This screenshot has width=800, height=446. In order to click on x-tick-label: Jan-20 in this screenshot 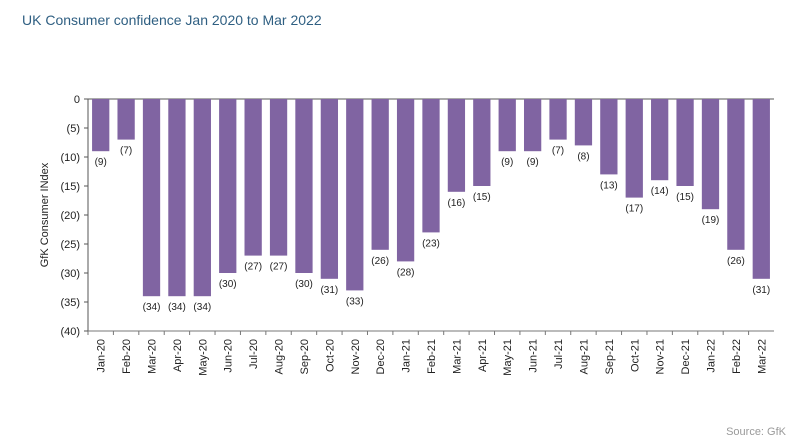, I will do `click(102, 356)`.